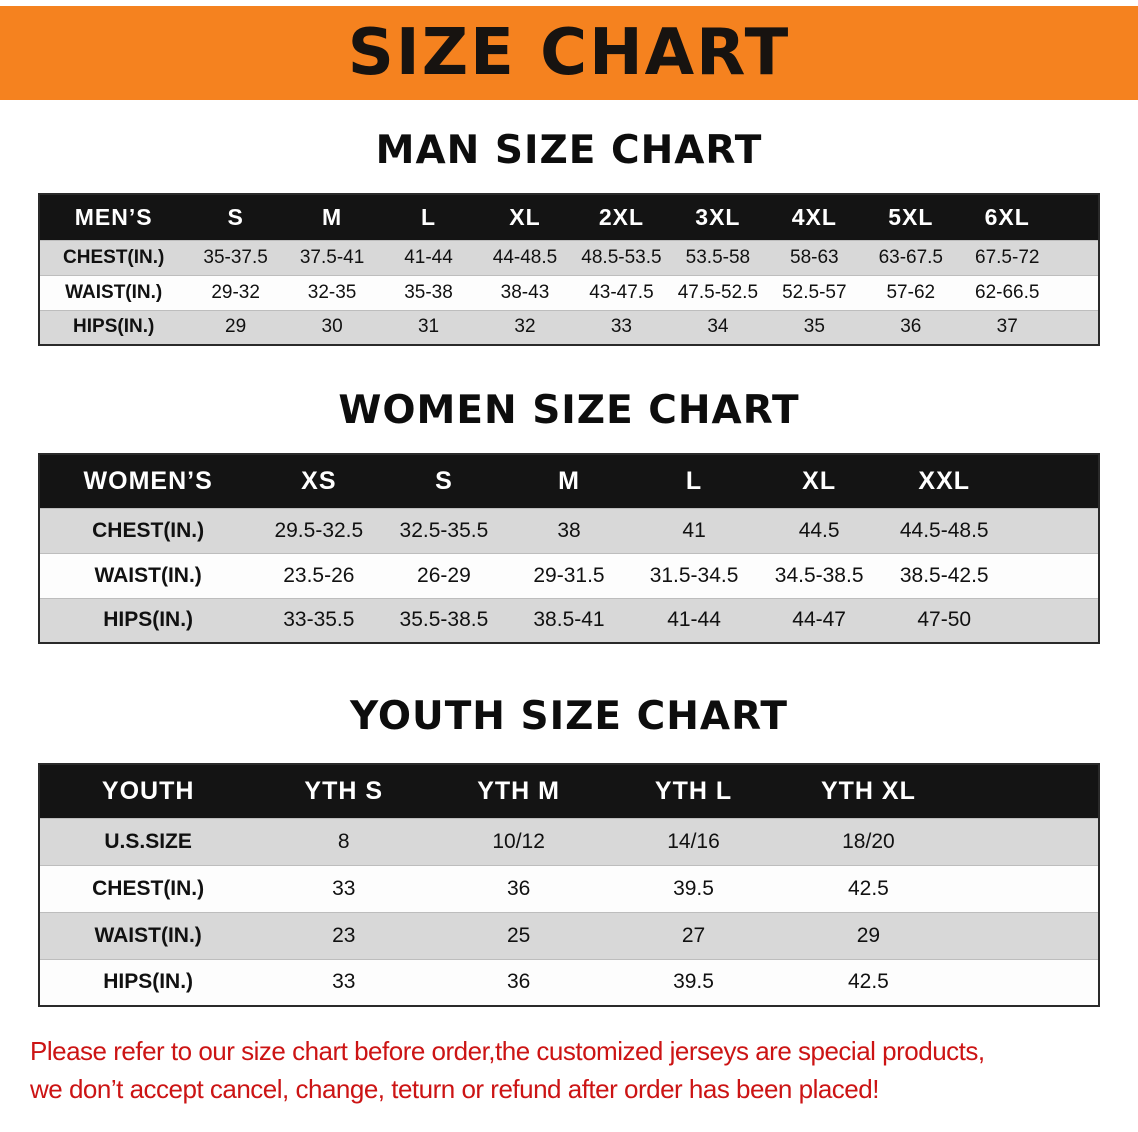 This screenshot has width=1138, height=1132. I want to click on size-value-cell: 44-47, so click(819, 620).